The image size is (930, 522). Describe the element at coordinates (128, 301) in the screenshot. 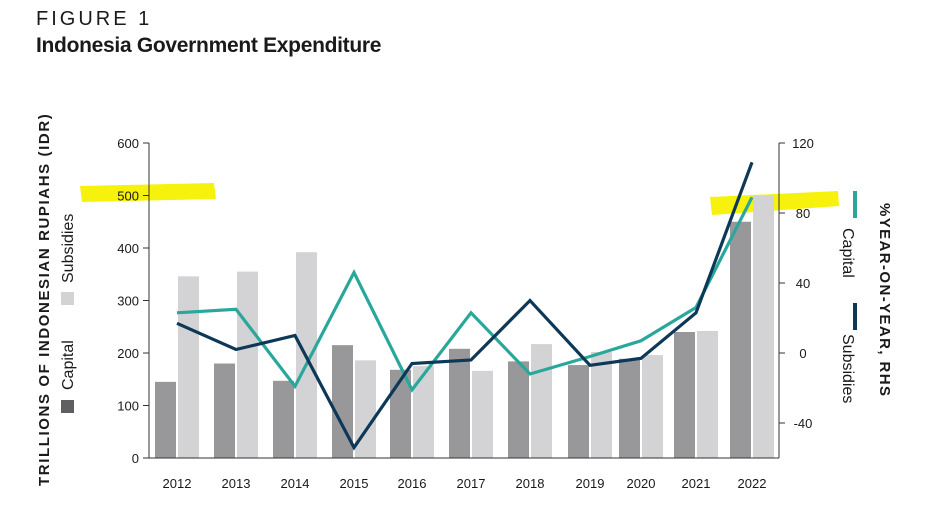

I see `y-left-tick-label: 300` at that location.